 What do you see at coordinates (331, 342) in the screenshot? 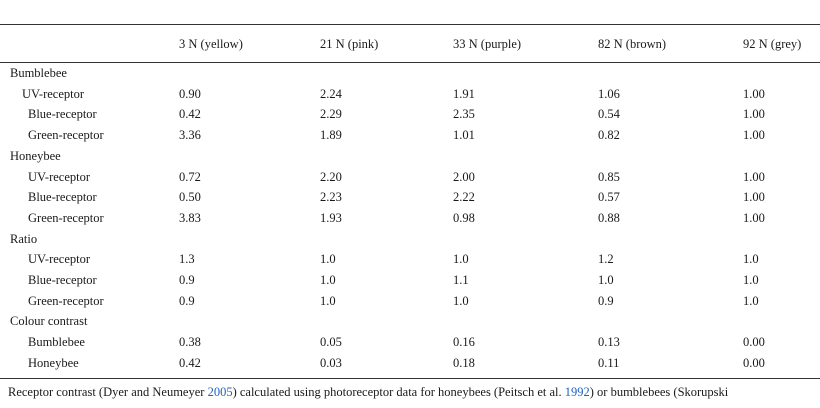
I see `table-cell: 0.05` at bounding box center [331, 342].